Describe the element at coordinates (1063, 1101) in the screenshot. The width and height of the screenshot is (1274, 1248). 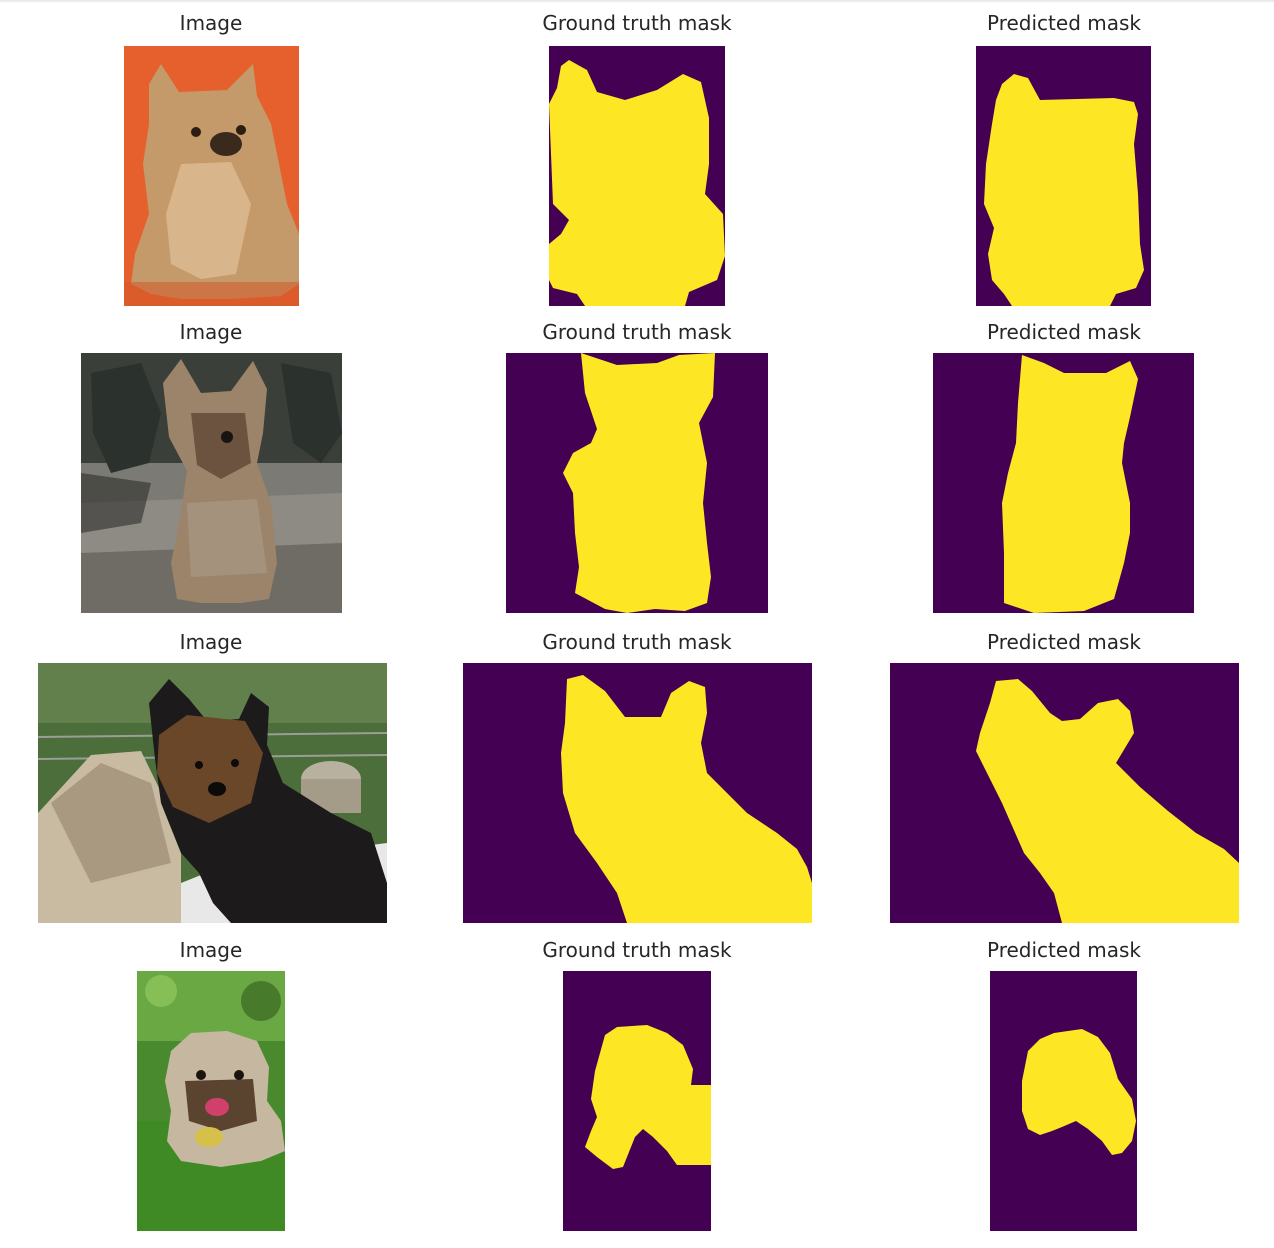
I see `row-4-predicted-mask` at that location.